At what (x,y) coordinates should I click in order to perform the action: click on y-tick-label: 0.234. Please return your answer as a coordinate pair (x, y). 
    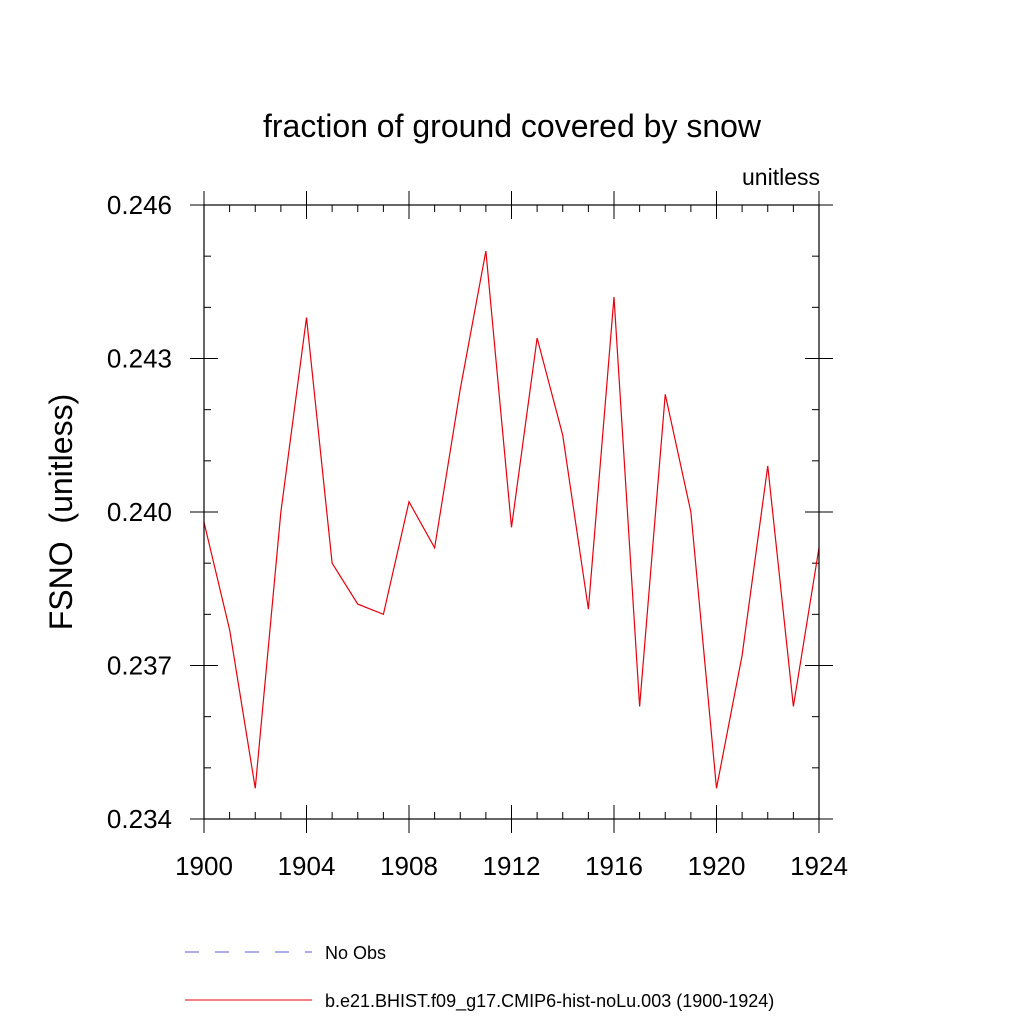
    Looking at the image, I should click on (139, 819).